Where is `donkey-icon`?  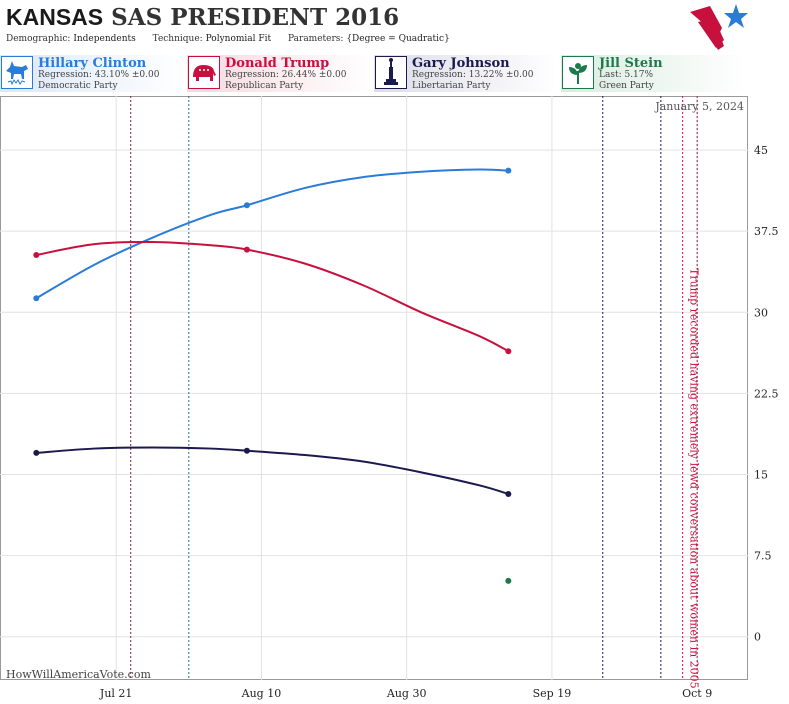
donkey-icon is located at coordinates (17, 72).